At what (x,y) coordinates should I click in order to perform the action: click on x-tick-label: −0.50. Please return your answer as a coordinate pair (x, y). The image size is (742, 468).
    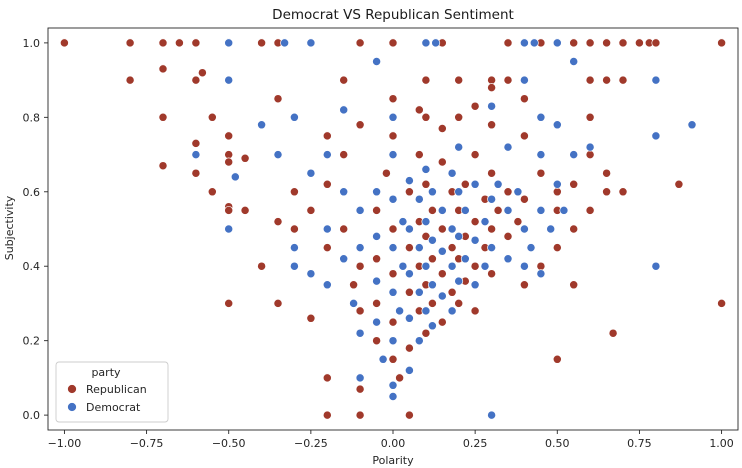
    Looking at the image, I should click on (229, 443).